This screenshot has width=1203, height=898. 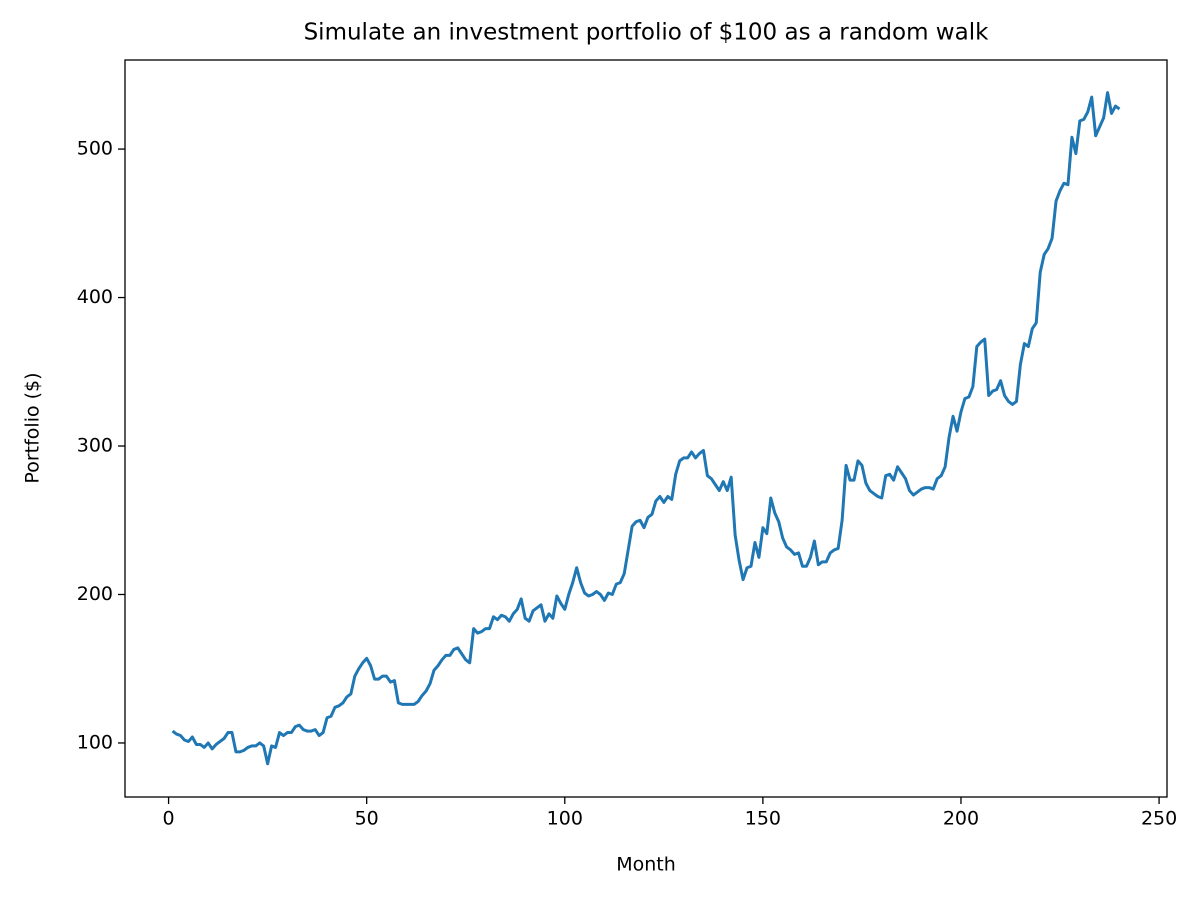 What do you see at coordinates (646, 865) in the screenshot?
I see `x-axis-label: Month` at bounding box center [646, 865].